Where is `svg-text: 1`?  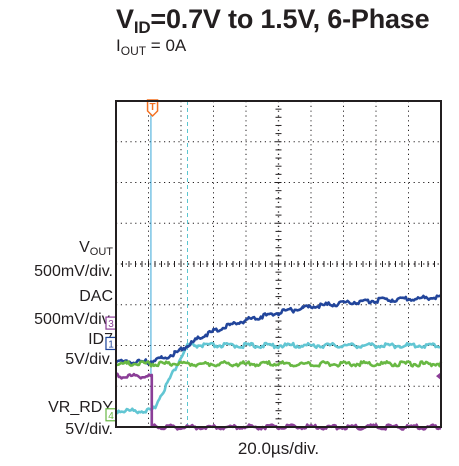
svg-text: 1 is located at coordinates (111, 344).